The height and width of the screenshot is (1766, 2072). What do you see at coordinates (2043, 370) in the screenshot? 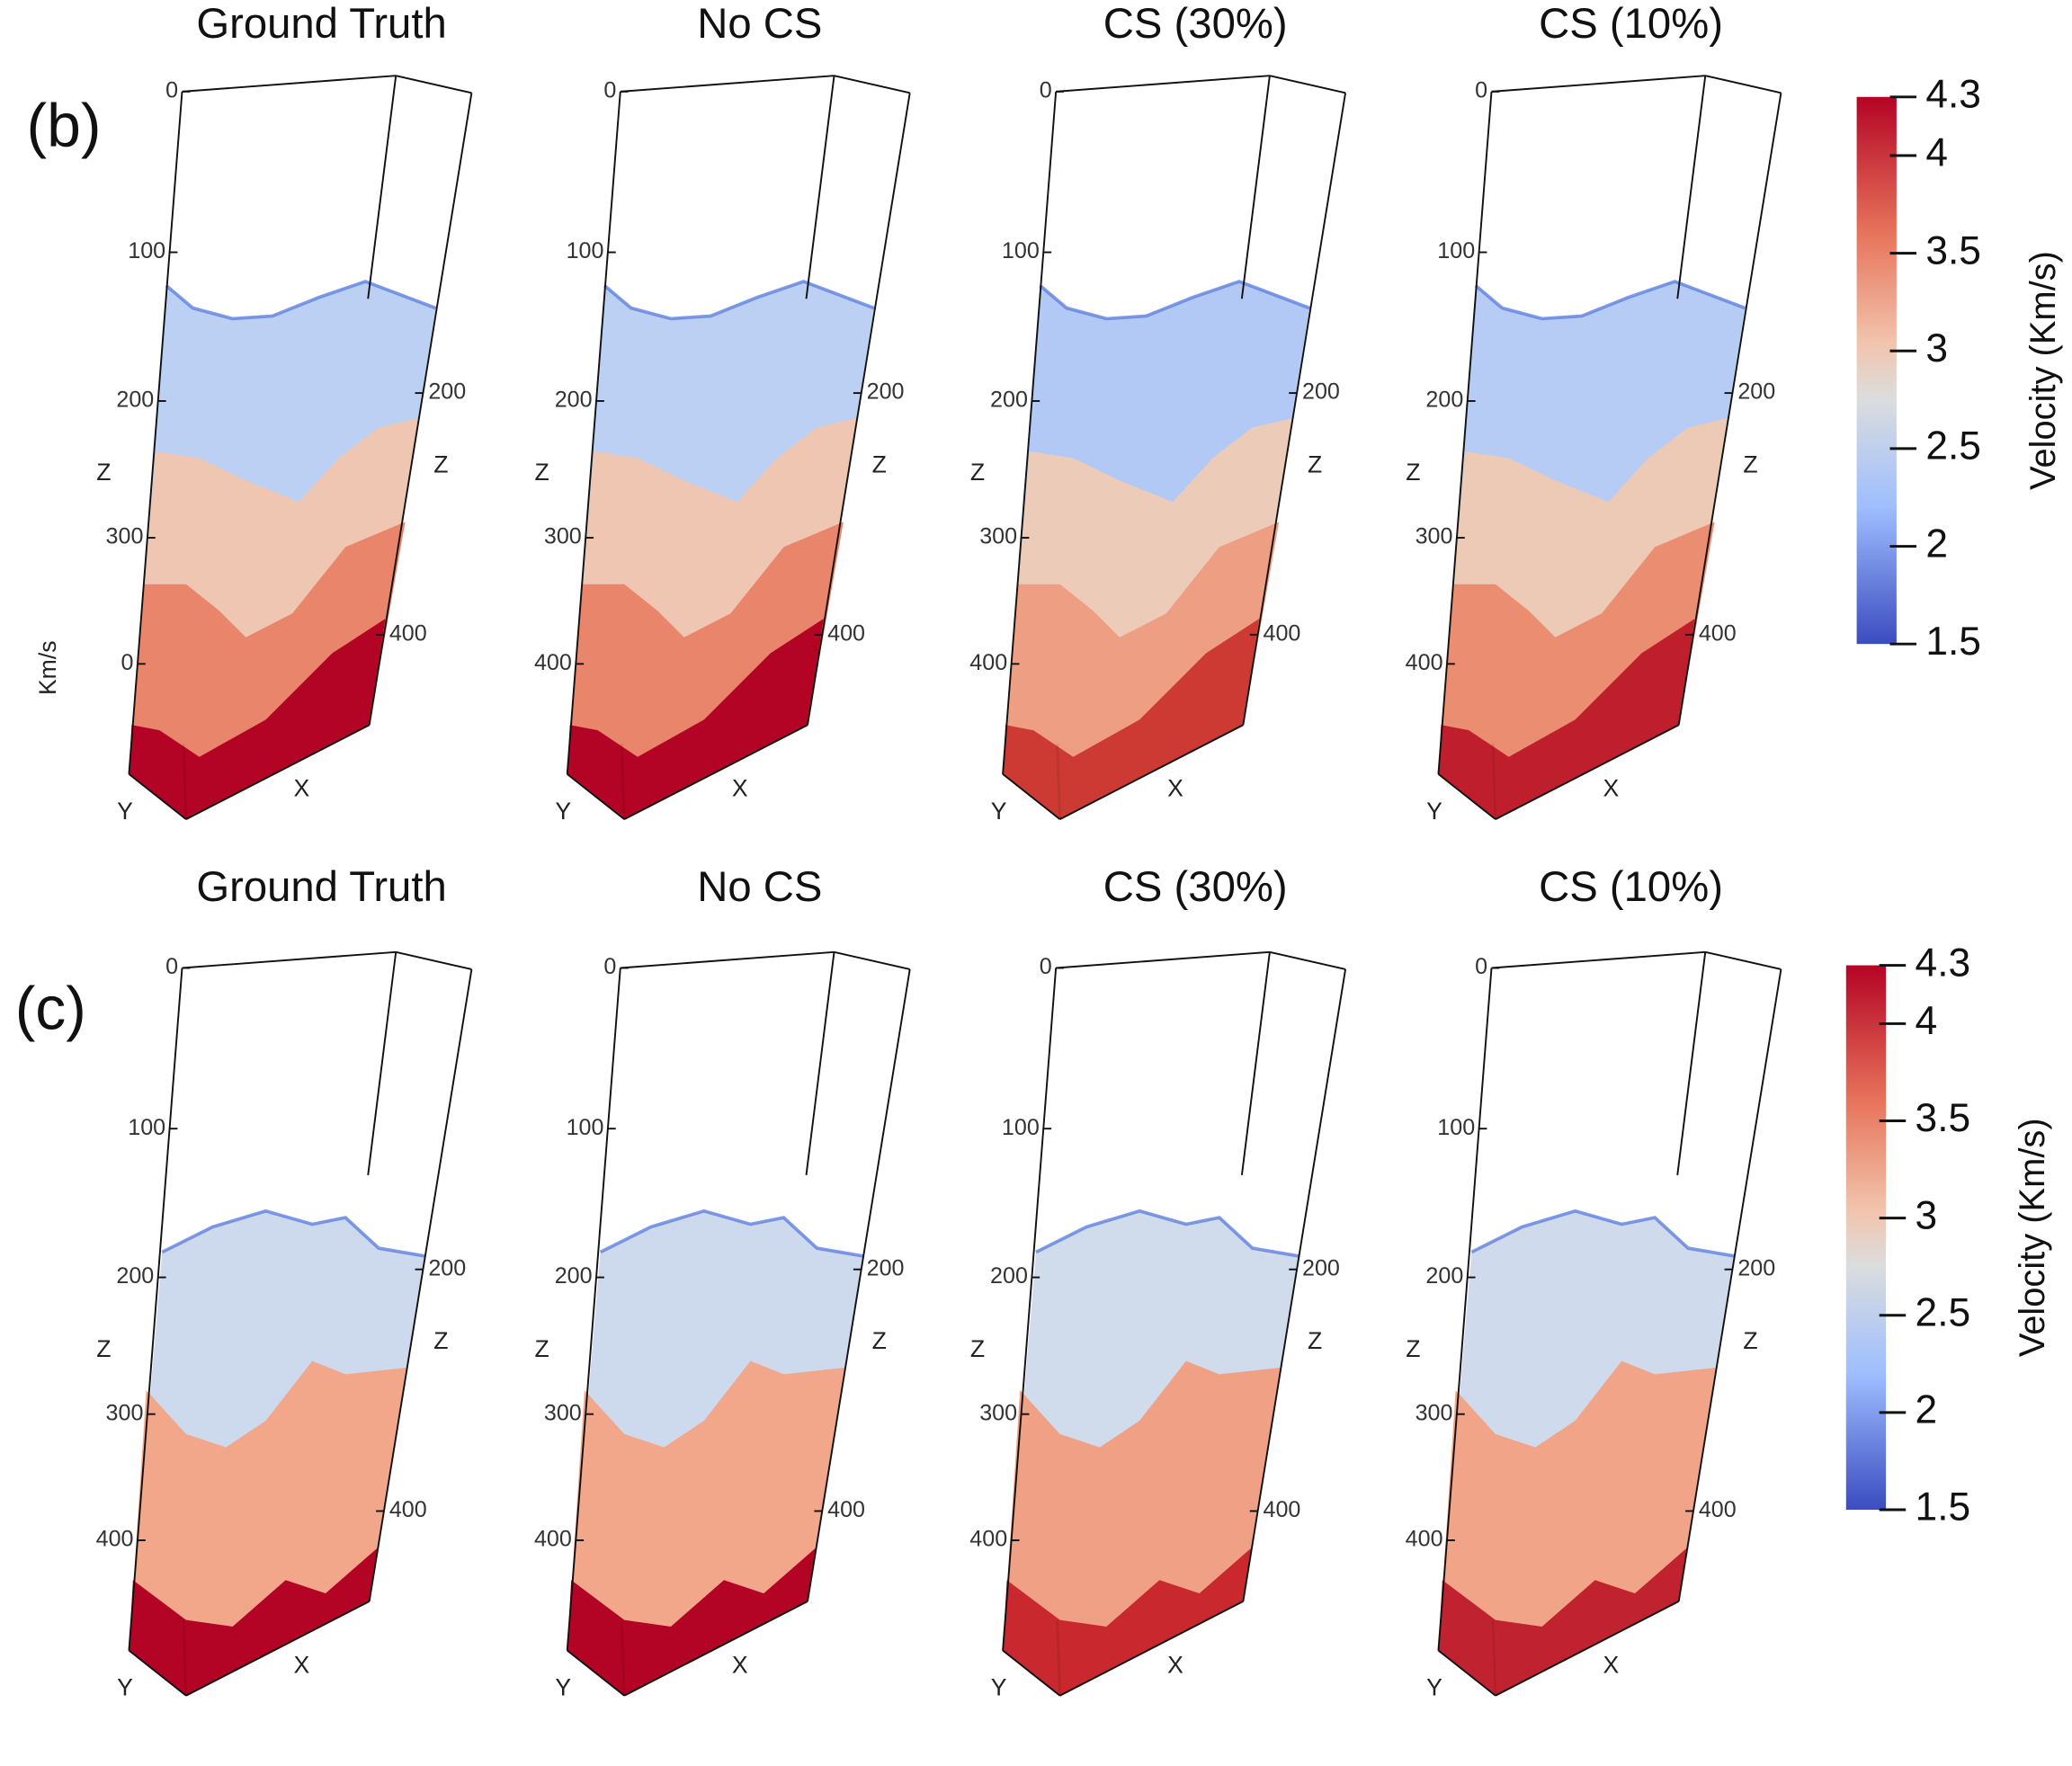
I see `colorbar-label: Velocity (Km/s)` at bounding box center [2043, 370].